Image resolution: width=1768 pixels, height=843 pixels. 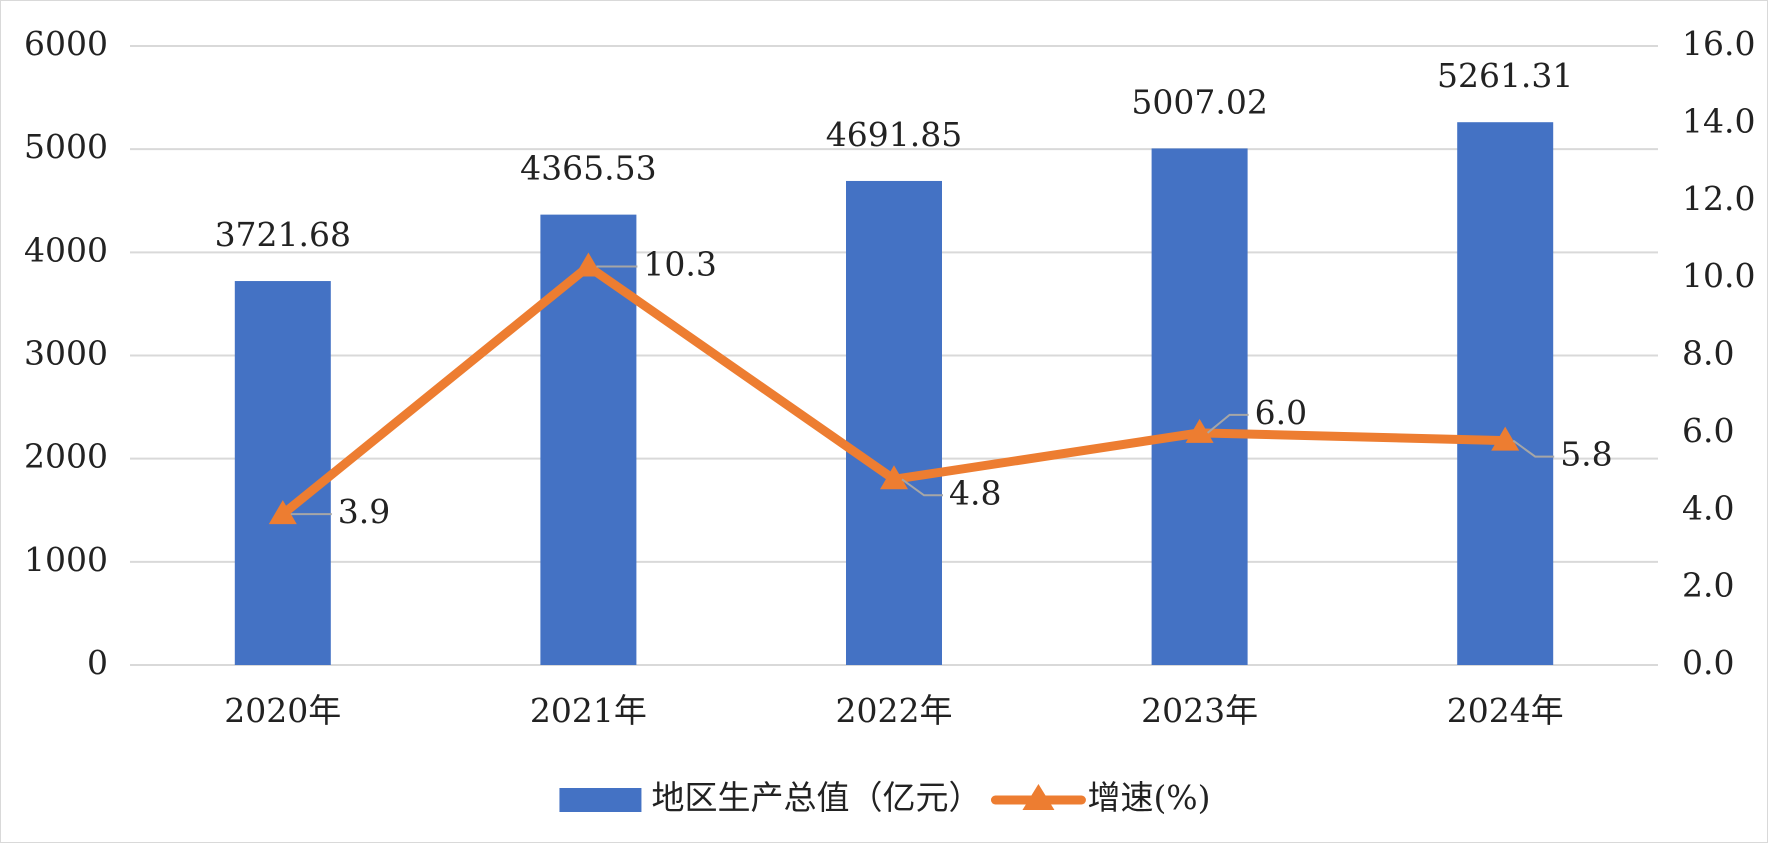 What do you see at coordinates (283, 234) in the screenshot?
I see `bar-value-label: 3721.68` at bounding box center [283, 234].